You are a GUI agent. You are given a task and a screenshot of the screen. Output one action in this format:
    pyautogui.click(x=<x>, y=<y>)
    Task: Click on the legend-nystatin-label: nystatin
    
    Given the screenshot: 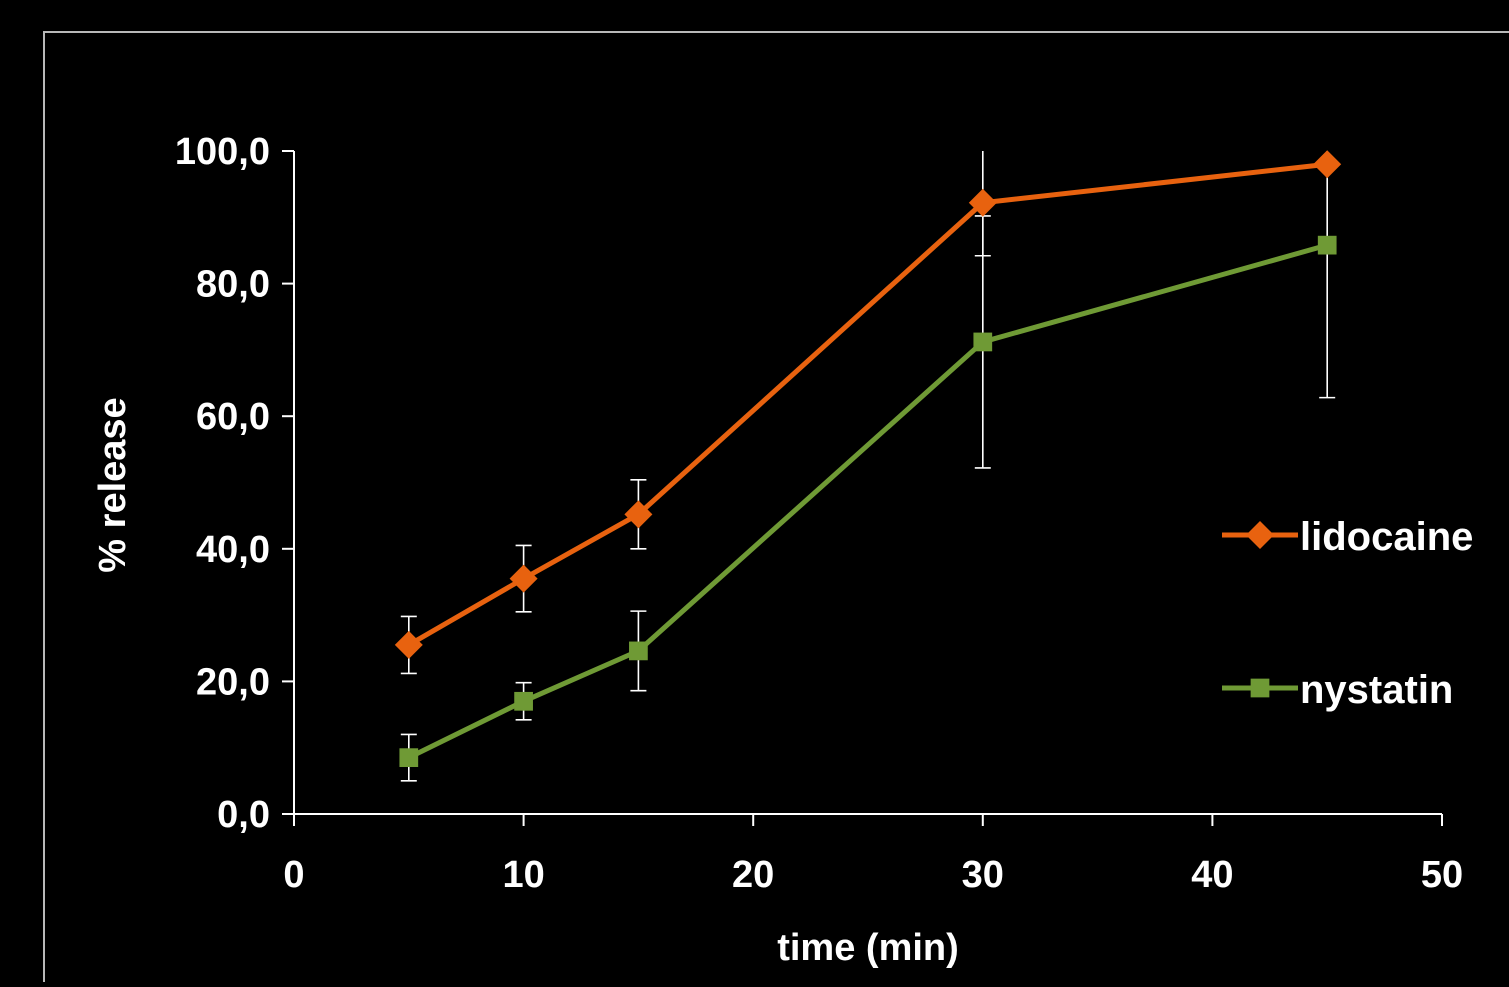 What is the action you would take?
    pyautogui.click(x=1376, y=690)
    